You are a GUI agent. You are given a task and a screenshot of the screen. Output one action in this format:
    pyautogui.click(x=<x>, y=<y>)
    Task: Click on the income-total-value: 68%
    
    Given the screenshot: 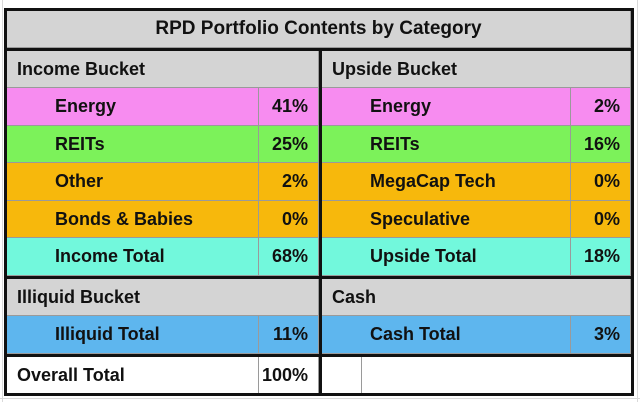 What is the action you would take?
    pyautogui.click(x=289, y=257)
    